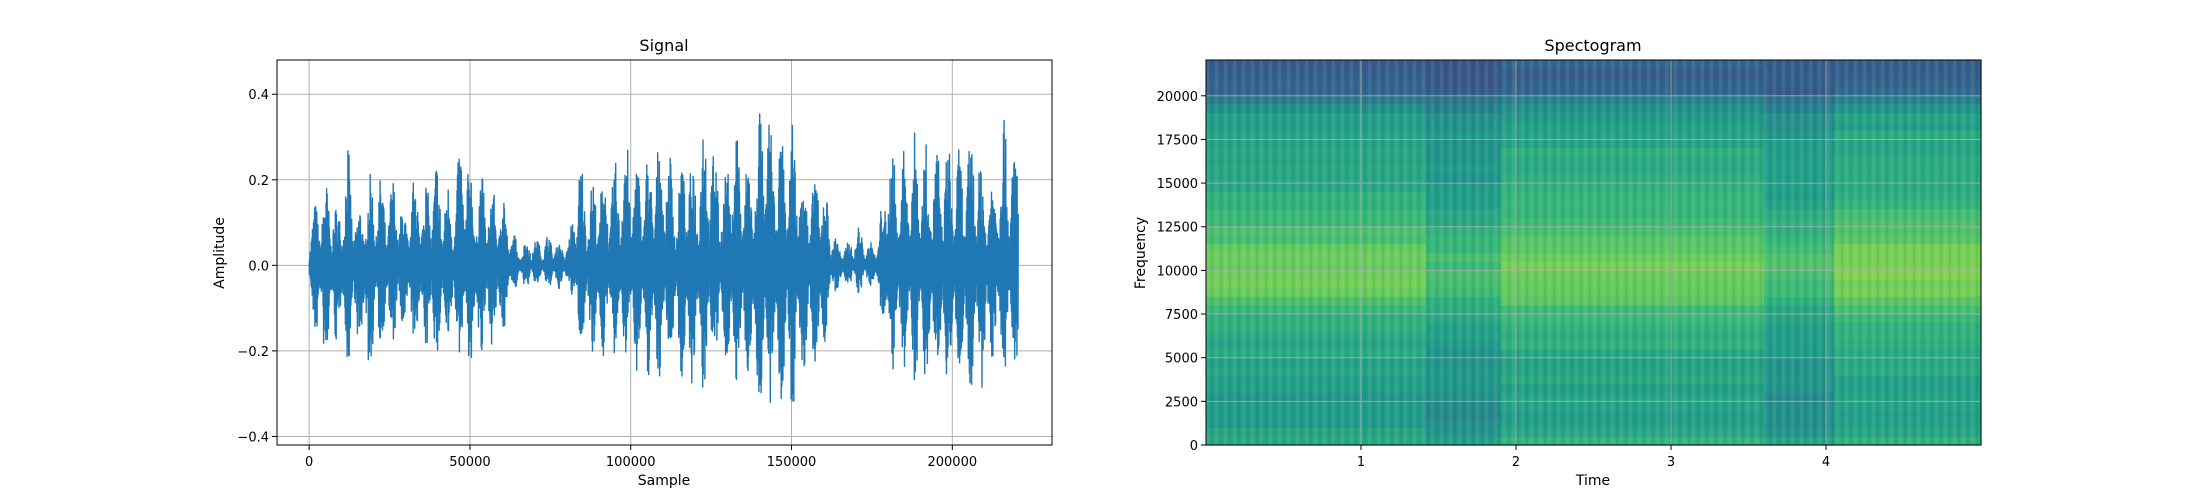 The image size is (2200, 500). I want to click on spectrogram-x-tick-label: 3, so click(1671, 462).